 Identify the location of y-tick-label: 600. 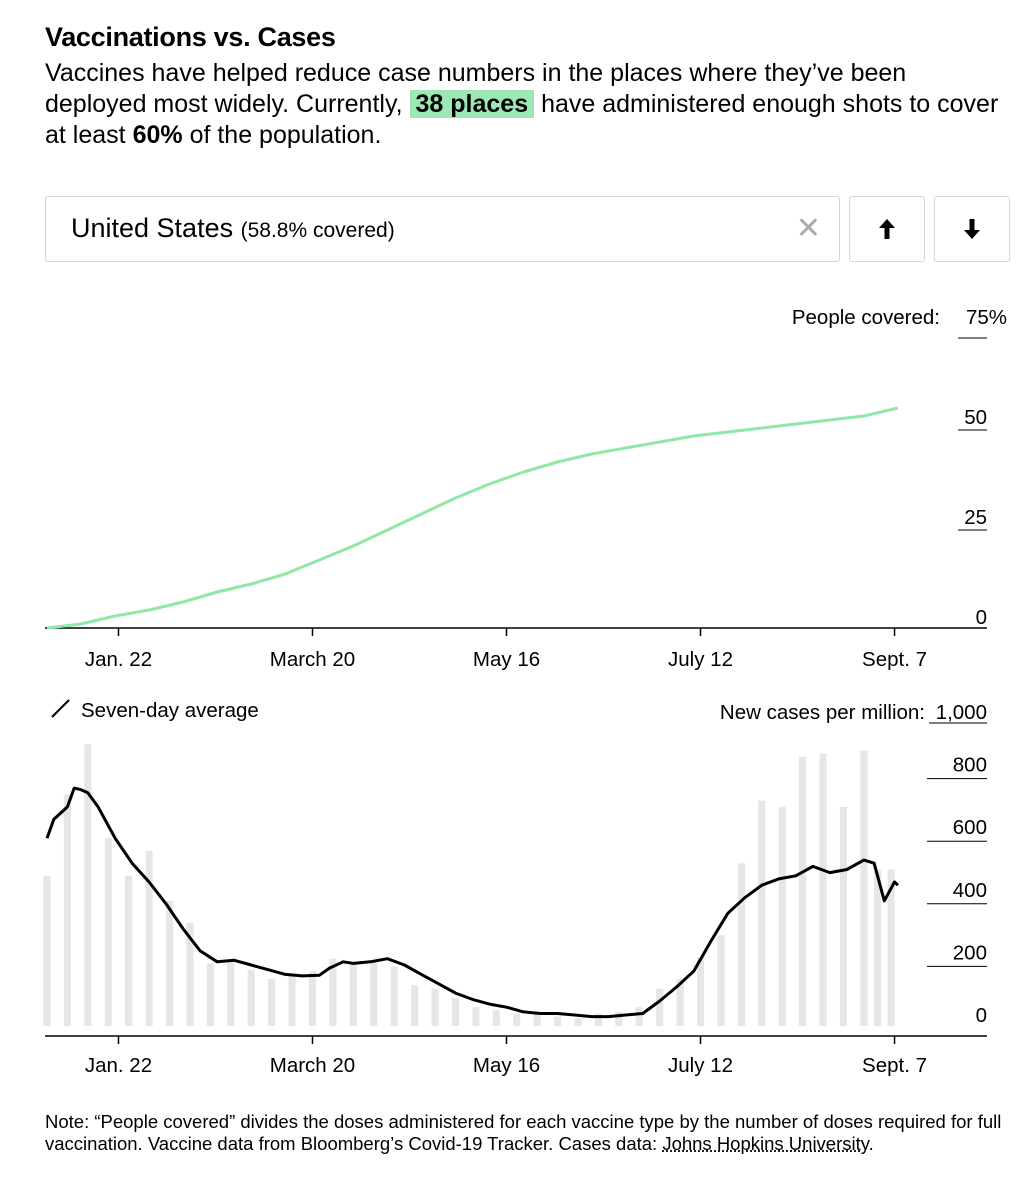
(970, 827).